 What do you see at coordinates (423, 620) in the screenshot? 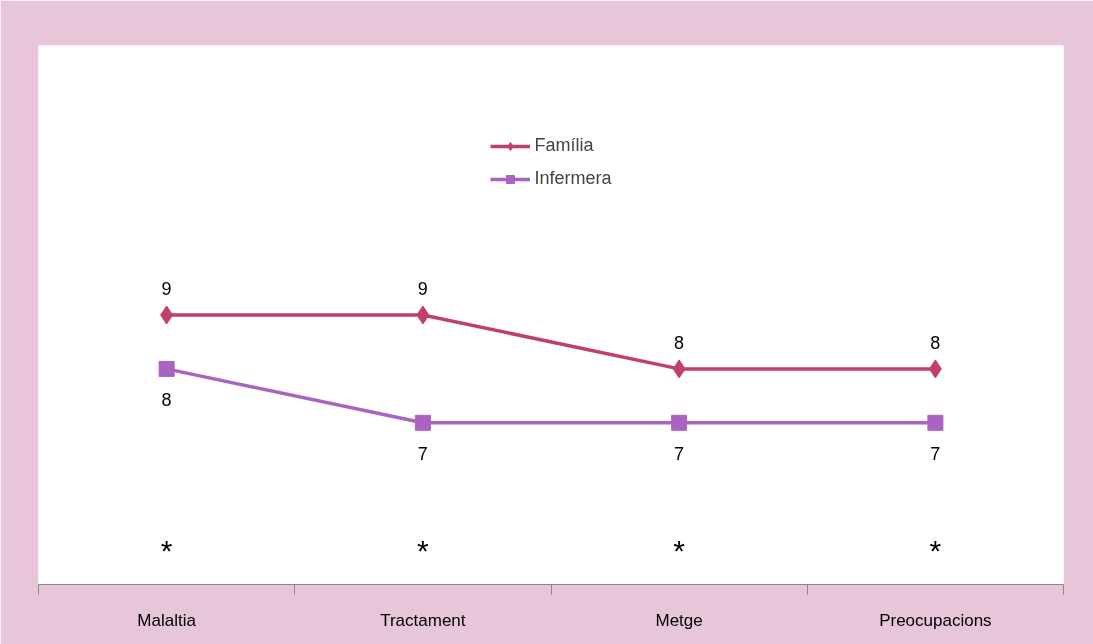
I see `x-tick-label: Tractament` at bounding box center [423, 620].